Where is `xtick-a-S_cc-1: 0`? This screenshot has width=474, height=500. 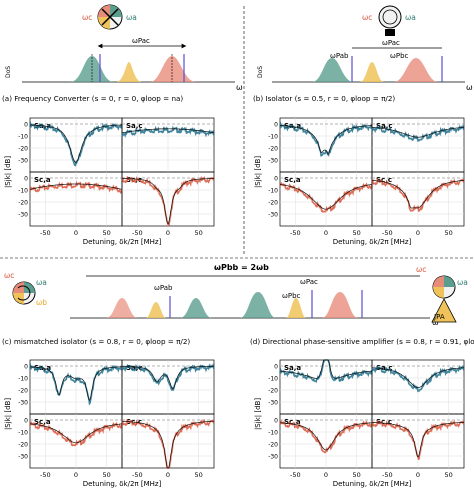 xtick-a-S_cc-1: 0 is located at coordinates (168, 233).